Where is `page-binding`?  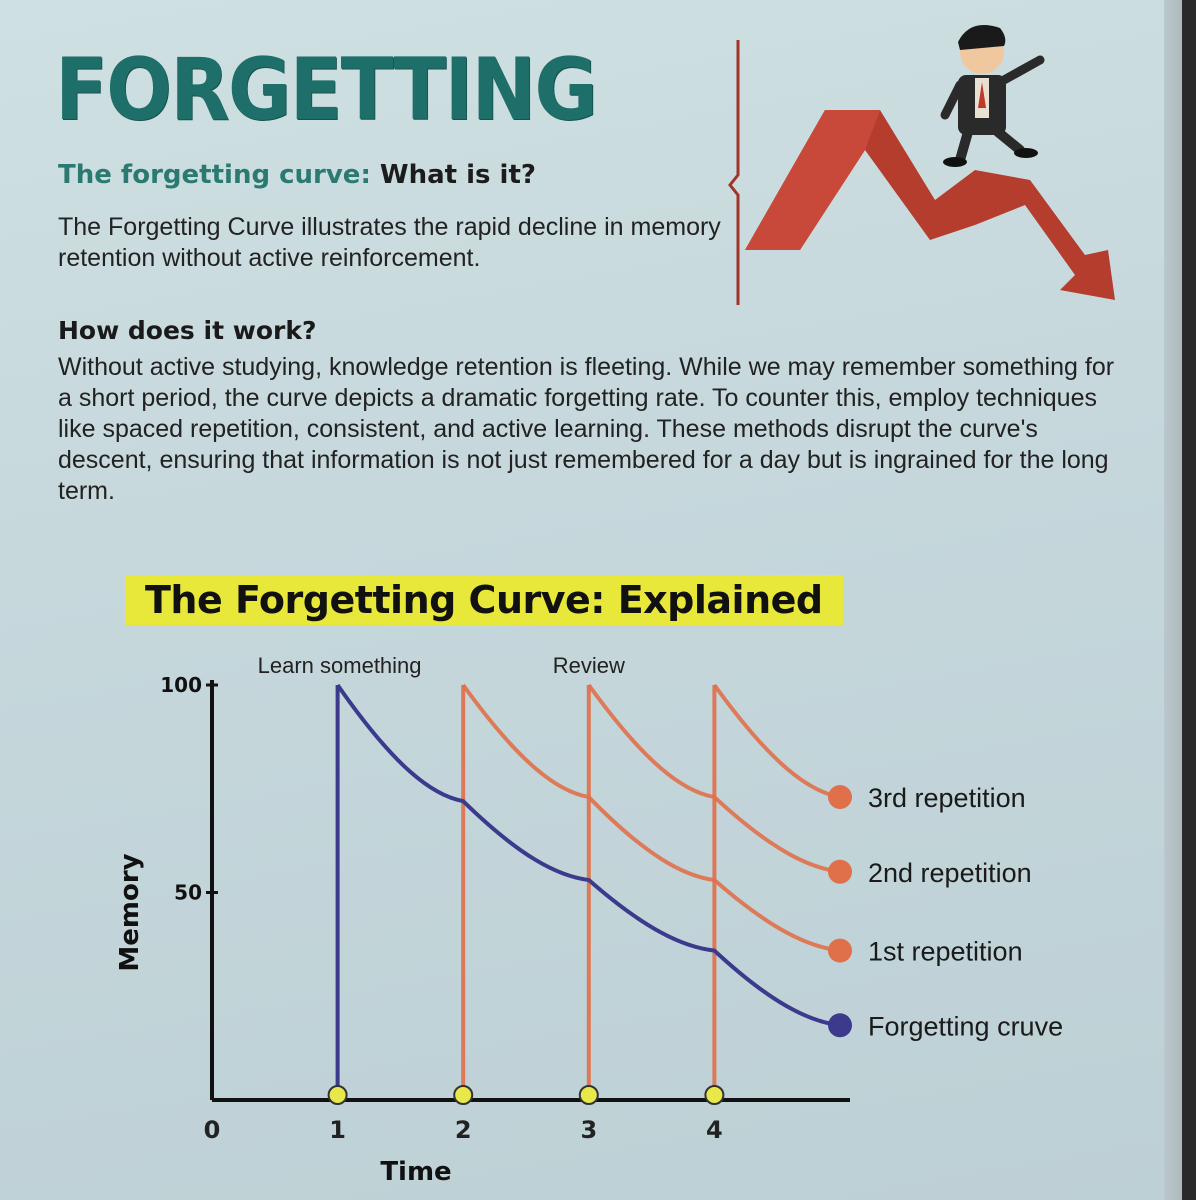
page-binding is located at coordinates (1189, 600).